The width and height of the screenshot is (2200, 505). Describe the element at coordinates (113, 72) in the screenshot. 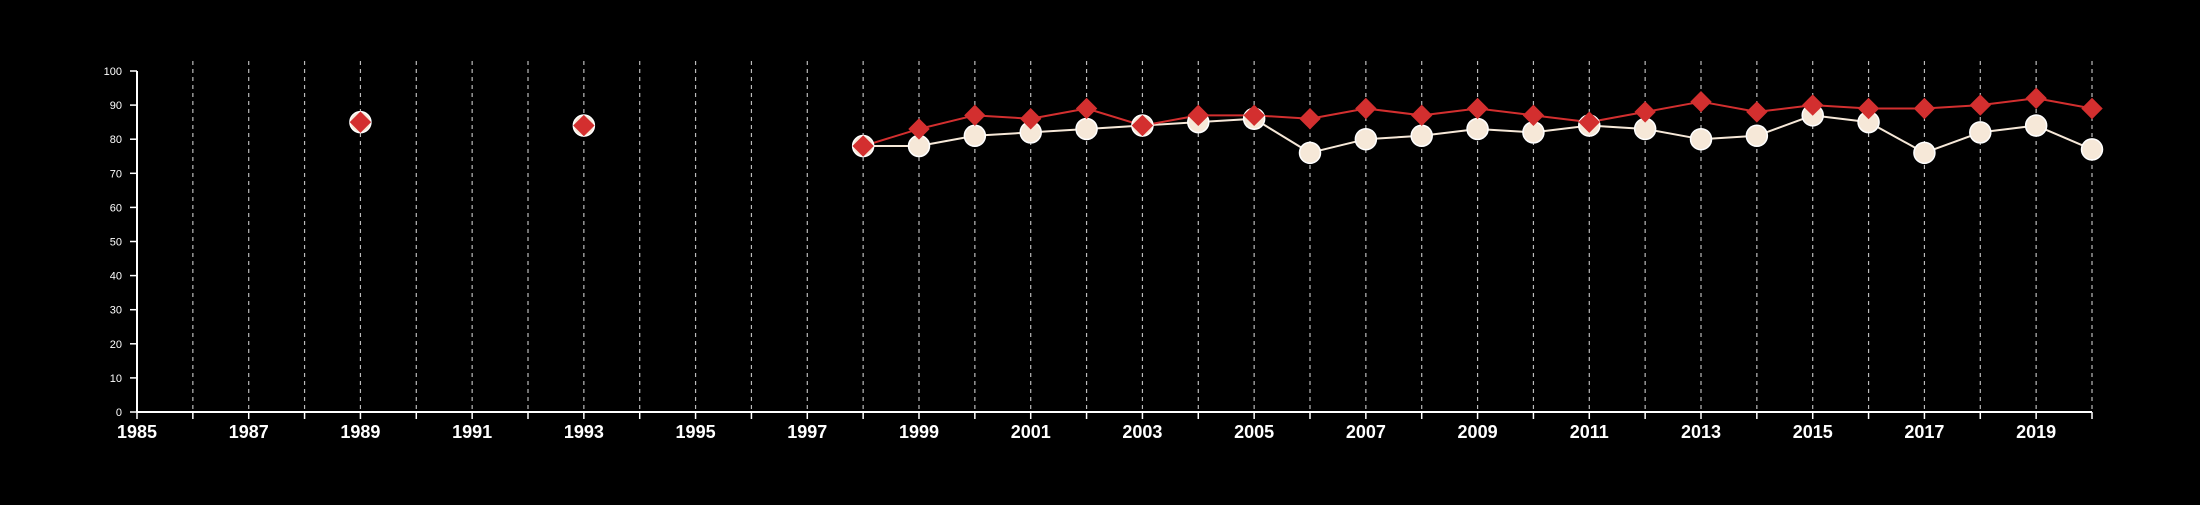

I see `y-tick-label: 100` at that location.